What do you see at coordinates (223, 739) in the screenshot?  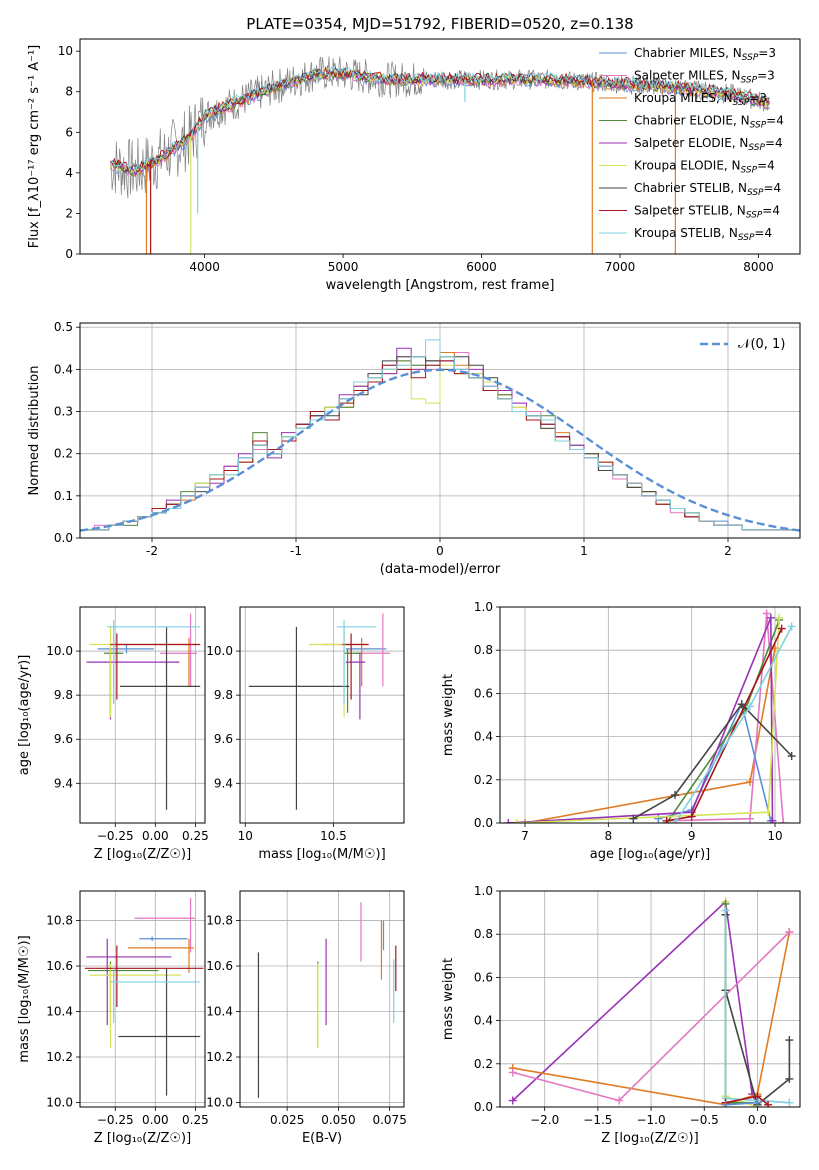 I see `y-tick-label: 9.6` at bounding box center [223, 739].